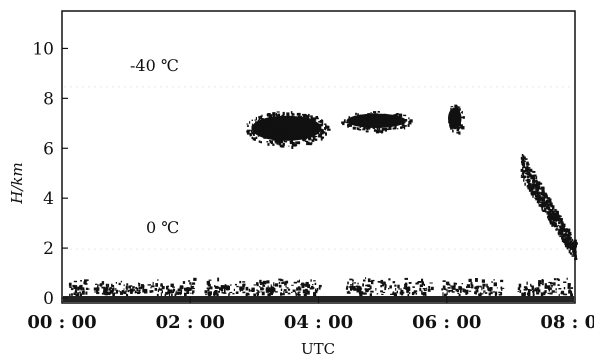 The image size is (594, 358). I want to click on echo-region, so click(549, 207).